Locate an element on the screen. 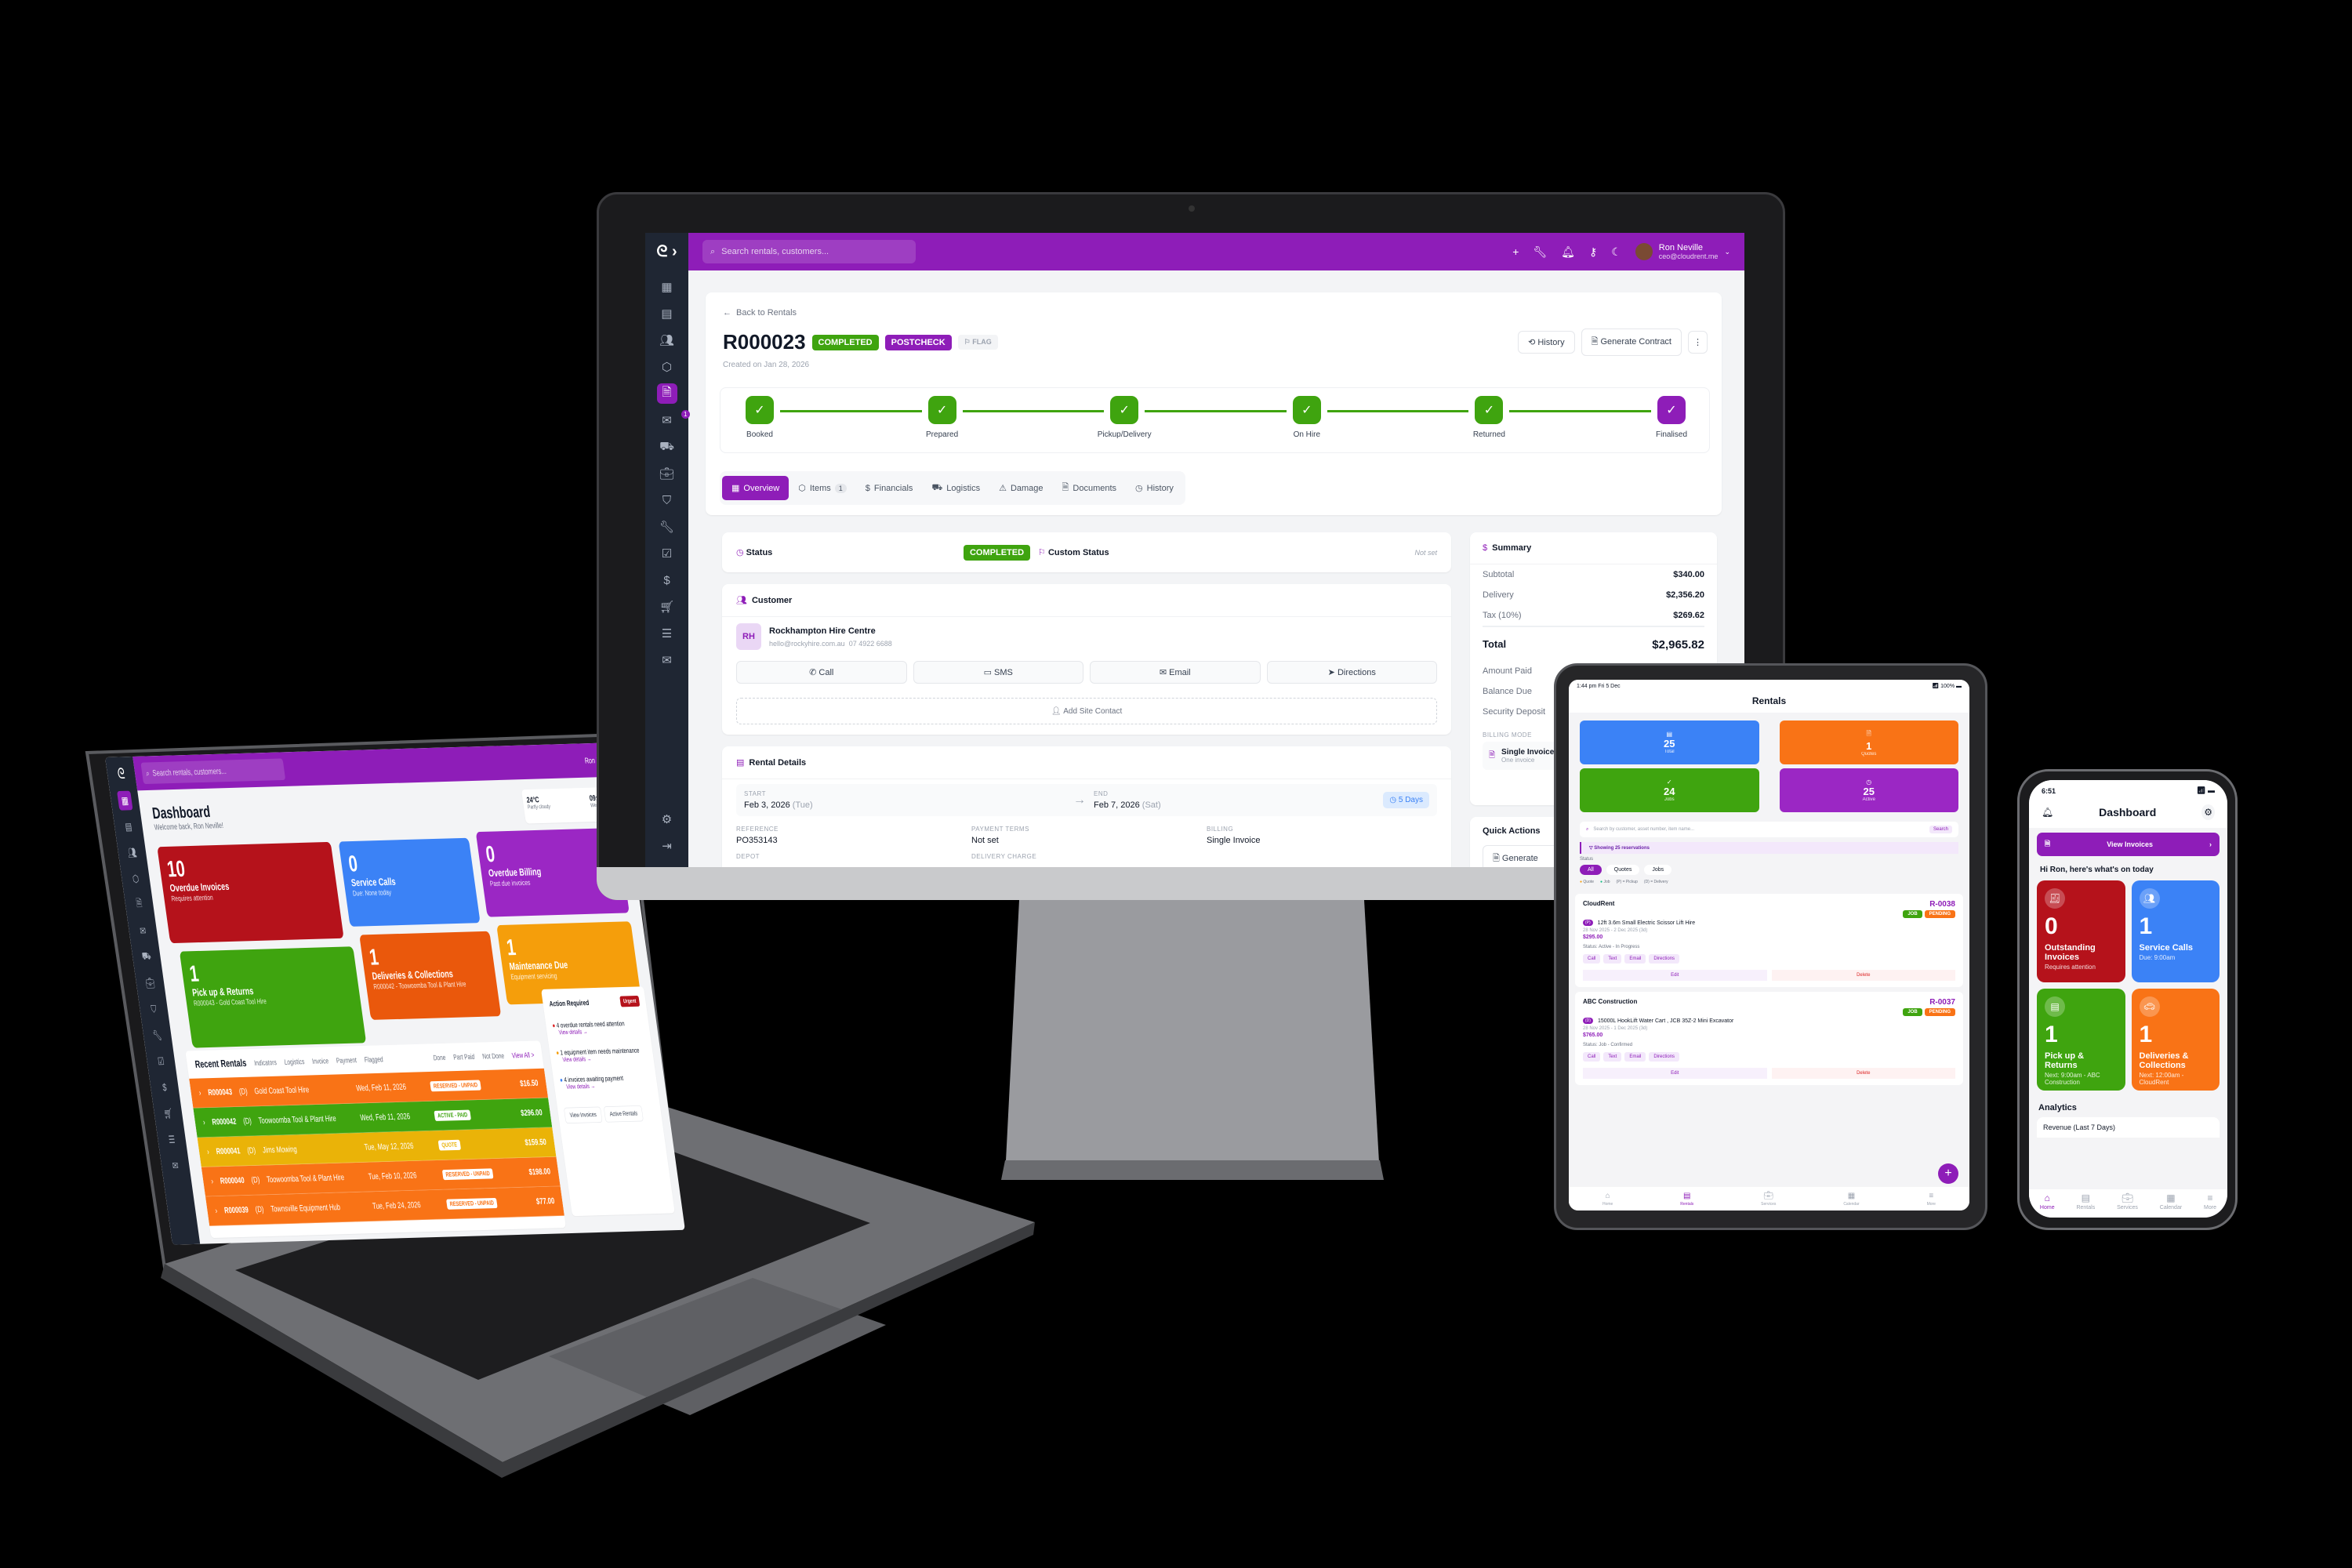  add-site-contact-button: 👤︎ Add Site Contact is located at coordinates (1086, 711).